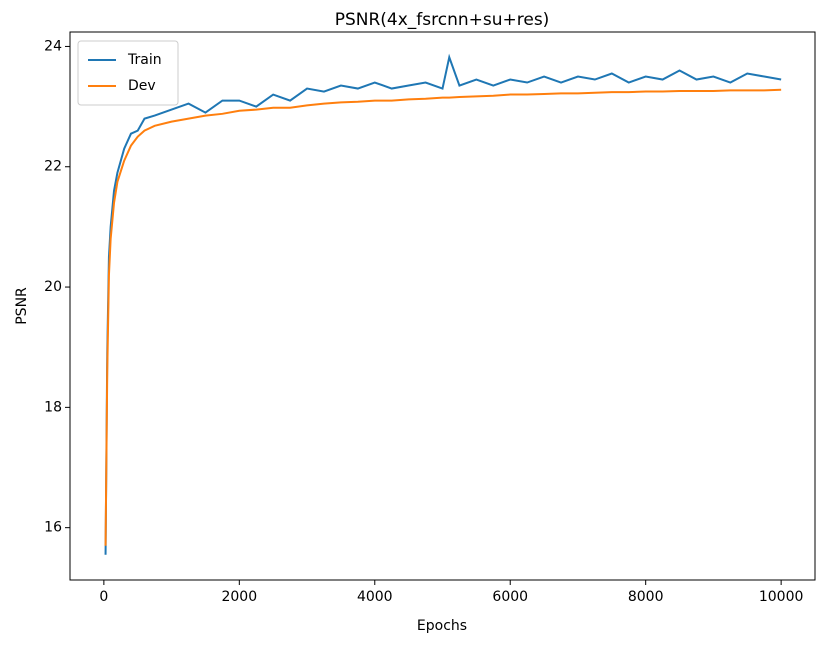 This screenshot has width=825, height=650. What do you see at coordinates (375, 597) in the screenshot?
I see `x-tick-label: 4000` at bounding box center [375, 597].